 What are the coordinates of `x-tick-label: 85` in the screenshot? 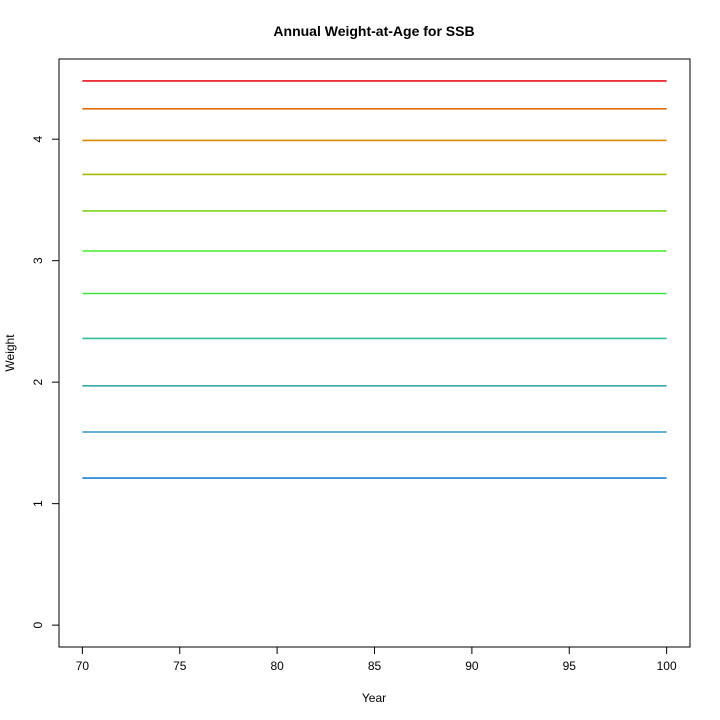 It's located at (375, 666).